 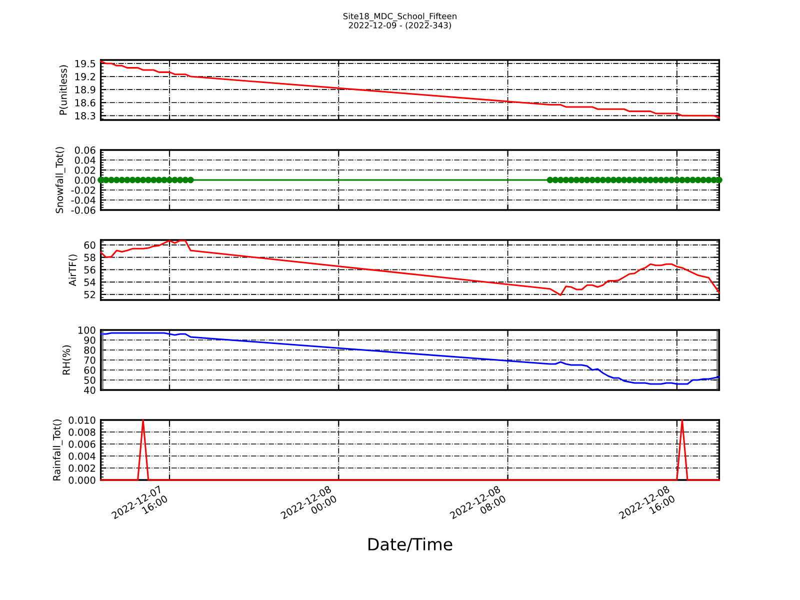 I want to click on y-tick-label: 54, so click(x=90, y=282).